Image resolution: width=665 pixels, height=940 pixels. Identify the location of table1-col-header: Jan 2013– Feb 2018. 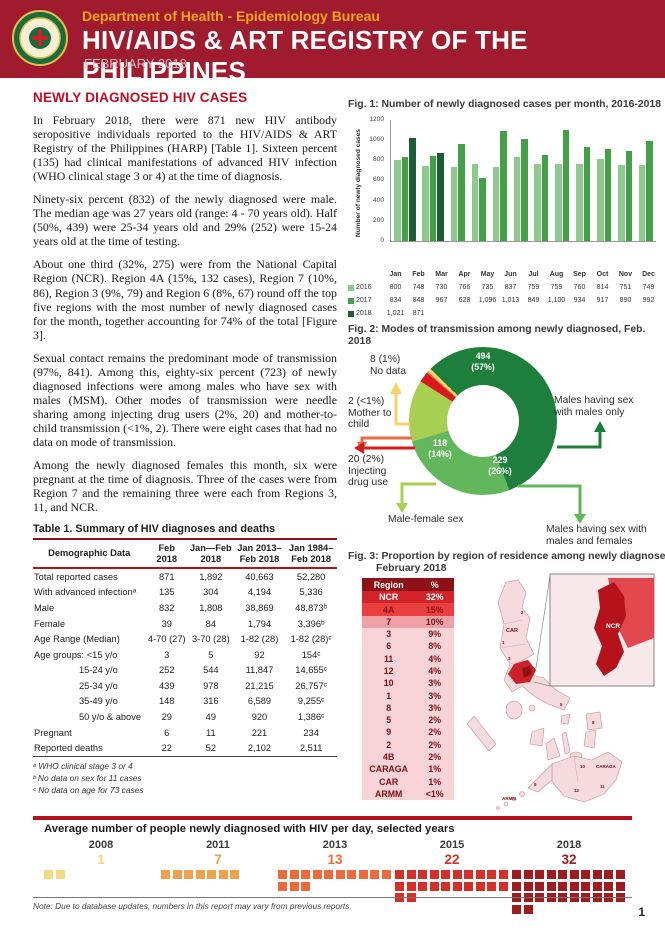
(259, 554).